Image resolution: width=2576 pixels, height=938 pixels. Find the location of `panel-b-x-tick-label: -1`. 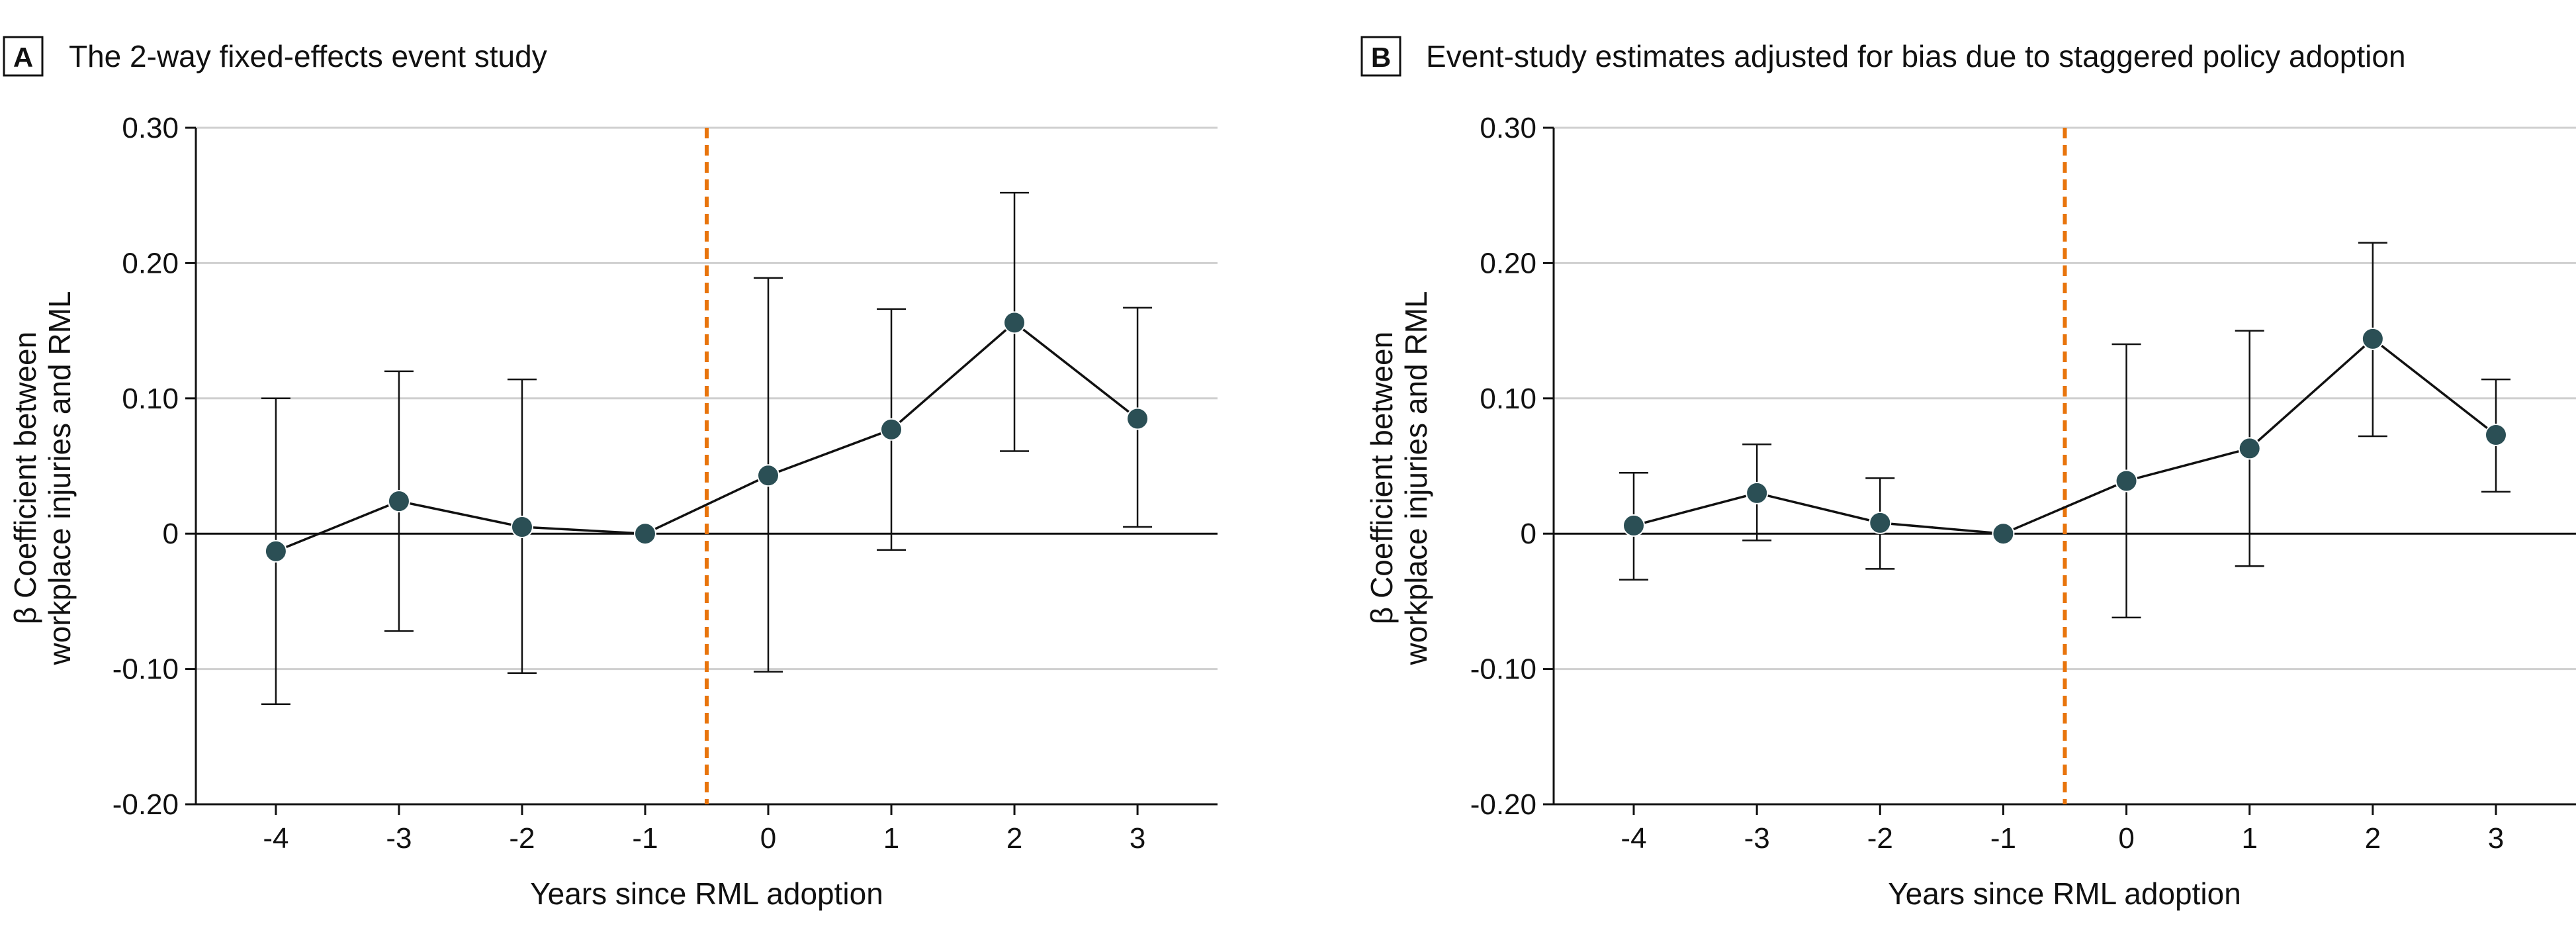

panel-b-x-tick-label: -1 is located at coordinates (2003, 839).